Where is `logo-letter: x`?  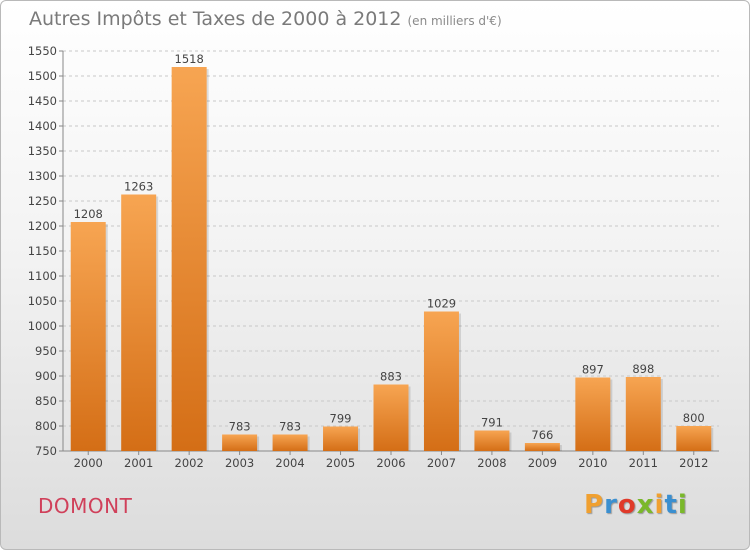
logo-letter: x is located at coordinates (645, 505).